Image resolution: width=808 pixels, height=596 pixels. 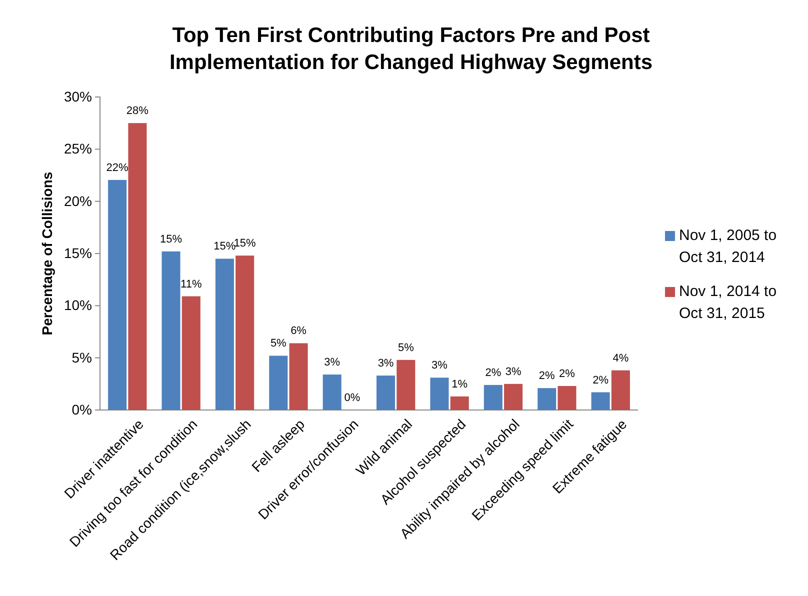 What do you see at coordinates (191, 284) in the screenshot?
I see `data-label: 11%` at bounding box center [191, 284].